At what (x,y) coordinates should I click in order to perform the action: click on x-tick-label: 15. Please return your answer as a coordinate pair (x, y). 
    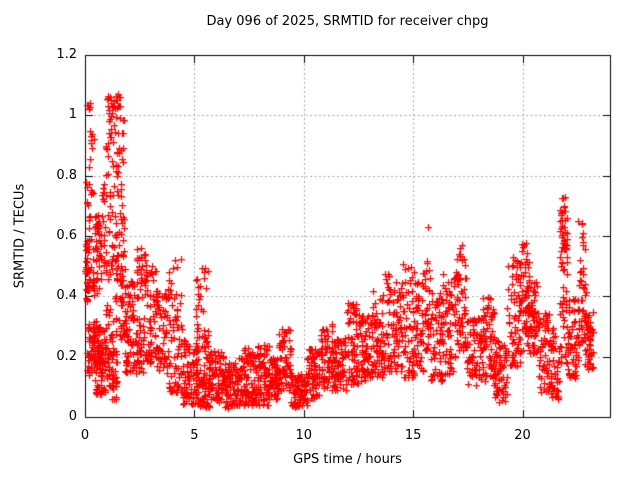
    Looking at the image, I should click on (413, 435).